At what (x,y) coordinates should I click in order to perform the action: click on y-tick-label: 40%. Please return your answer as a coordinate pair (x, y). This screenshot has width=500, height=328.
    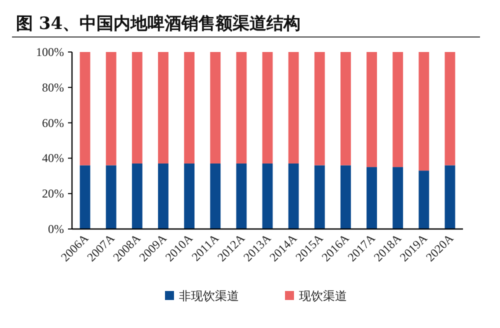
    Looking at the image, I should click on (53, 158).